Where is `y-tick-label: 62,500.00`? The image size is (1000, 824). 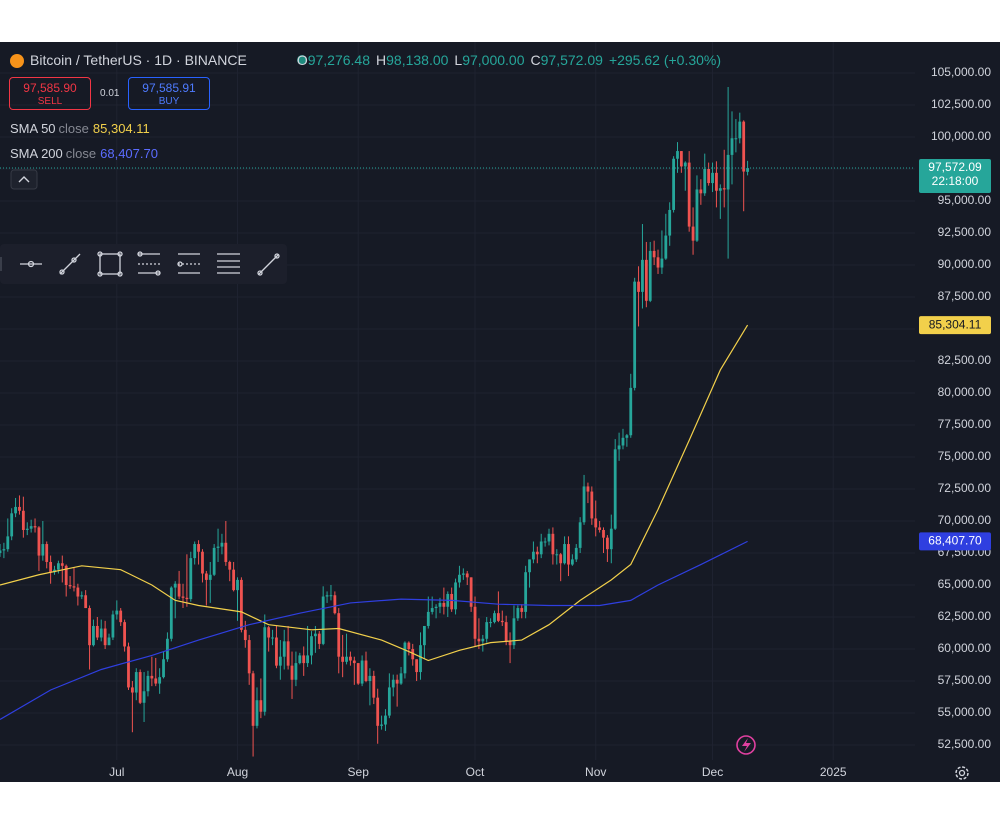 y-tick-label: 62,500.00 is located at coordinates (965, 616).